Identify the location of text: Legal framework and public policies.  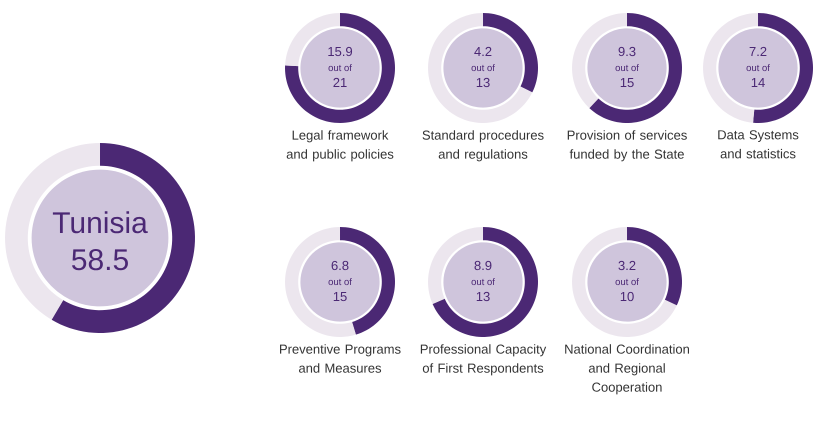
(340, 146).